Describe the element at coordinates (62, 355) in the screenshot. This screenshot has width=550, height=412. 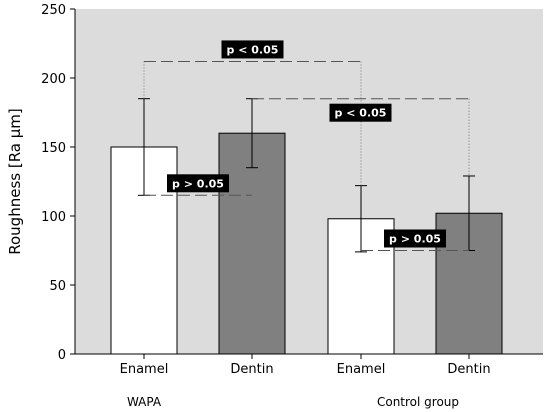
I see `y-tick-label-0: 0` at that location.